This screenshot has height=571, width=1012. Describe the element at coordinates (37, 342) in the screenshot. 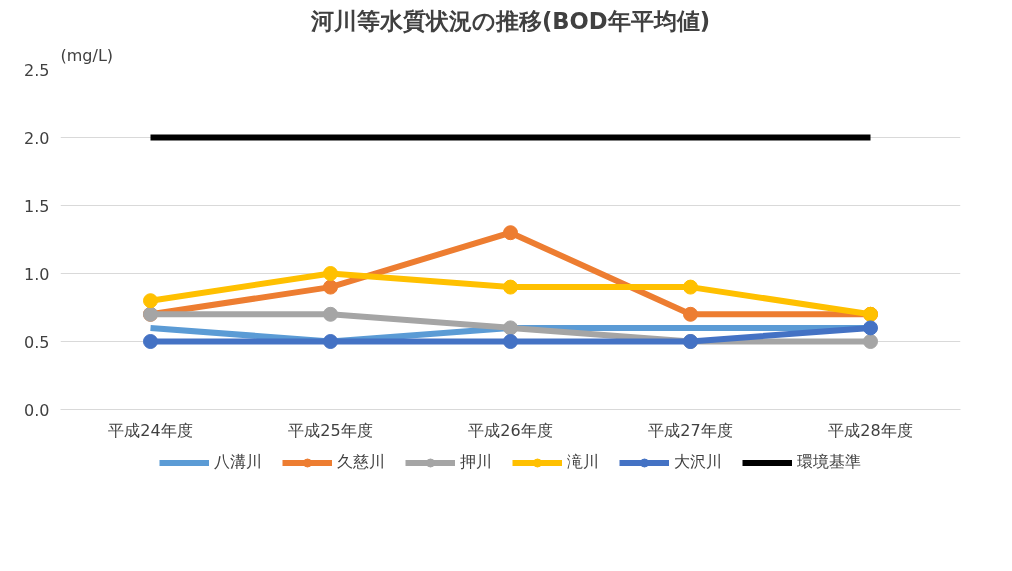

I see `y-tick-label: 0.5` at that location.